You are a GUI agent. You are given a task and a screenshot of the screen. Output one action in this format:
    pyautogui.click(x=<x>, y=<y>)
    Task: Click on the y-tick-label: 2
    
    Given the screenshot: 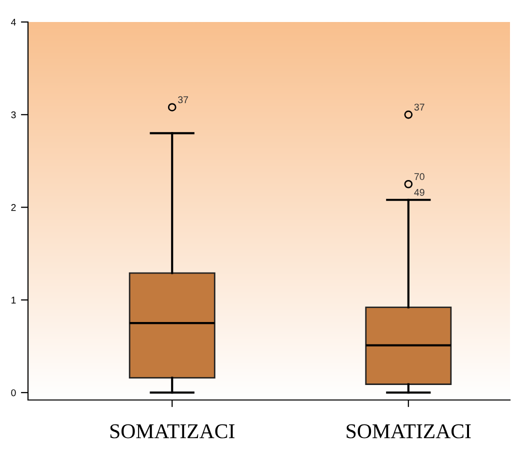 What is the action you would take?
    pyautogui.click(x=13, y=207)
    